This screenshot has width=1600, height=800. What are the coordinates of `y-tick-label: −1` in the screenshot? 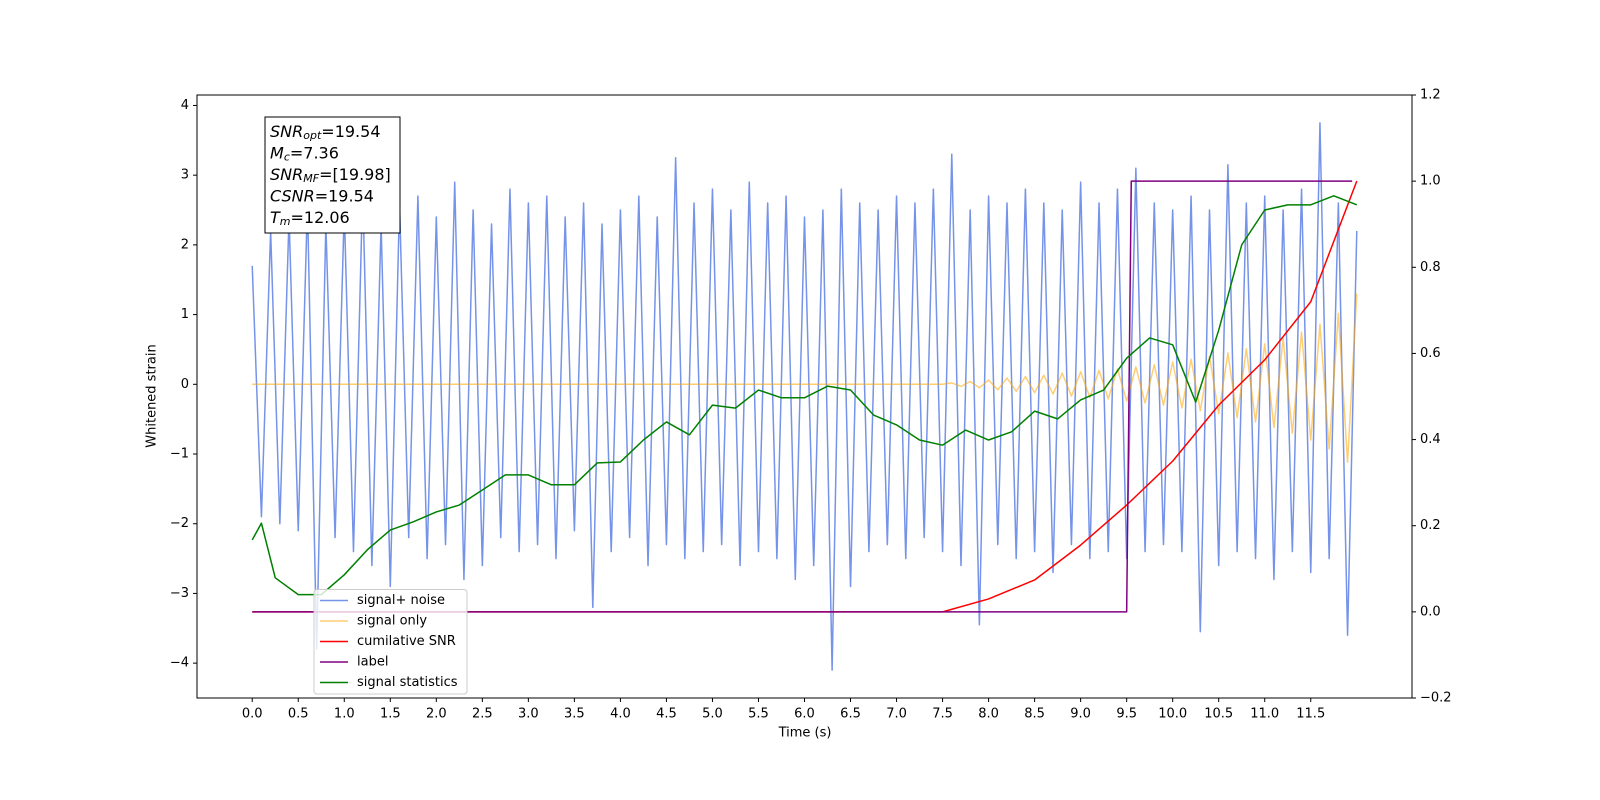 It's located at (179, 454).